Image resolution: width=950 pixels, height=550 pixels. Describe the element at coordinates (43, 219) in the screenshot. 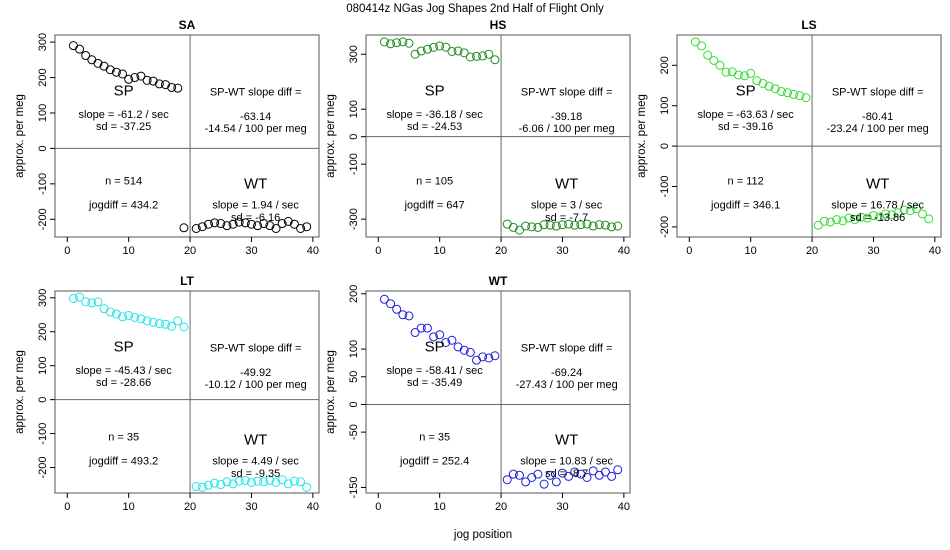

I see `y-tick-label: -200` at that location.